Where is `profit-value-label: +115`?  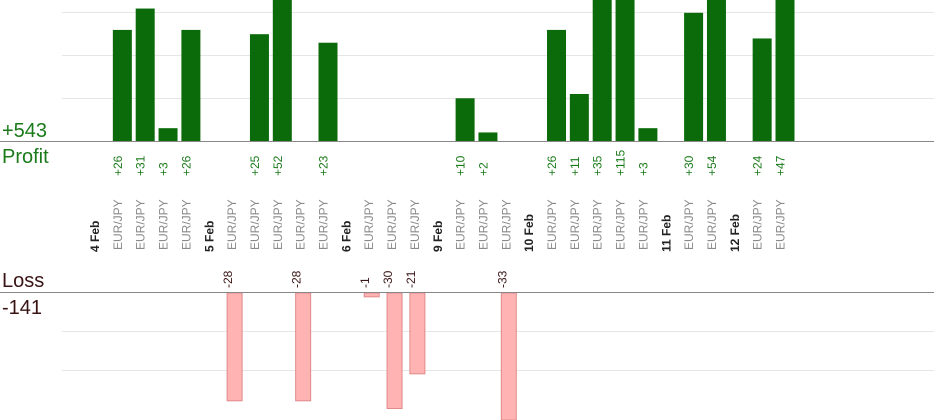
profit-value-label: +115 is located at coordinates (621, 163).